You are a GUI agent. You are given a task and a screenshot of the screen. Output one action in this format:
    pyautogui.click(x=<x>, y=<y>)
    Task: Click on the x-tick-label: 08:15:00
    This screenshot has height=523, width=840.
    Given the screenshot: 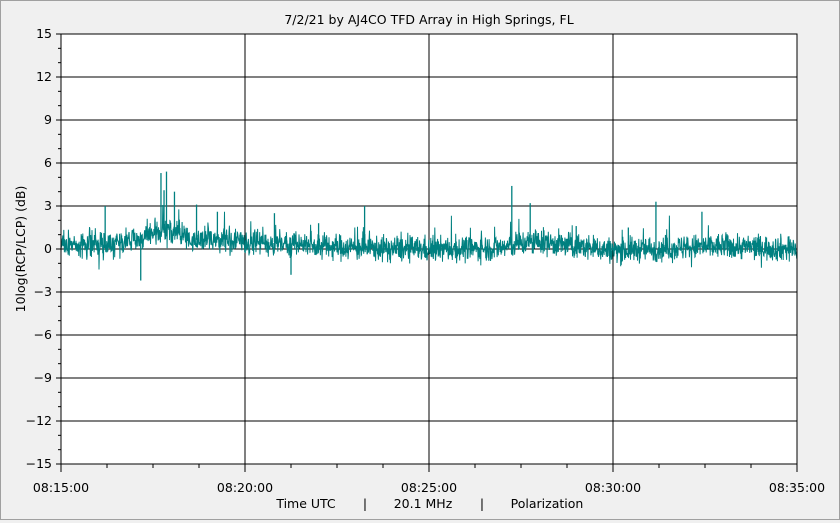 What is the action you would take?
    pyautogui.click(x=61, y=487)
    